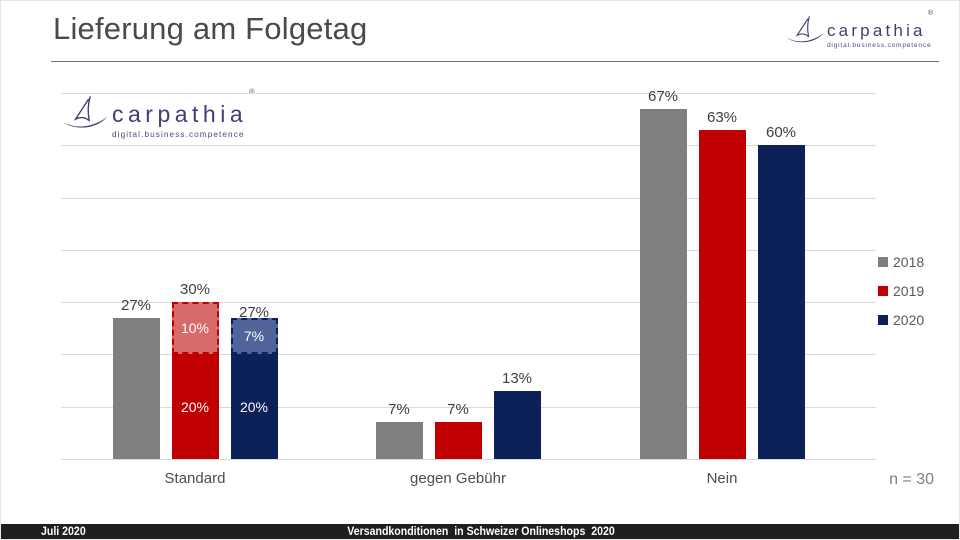 The width and height of the screenshot is (960, 540). I want to click on legend-item-2019: 2019, so click(901, 290).